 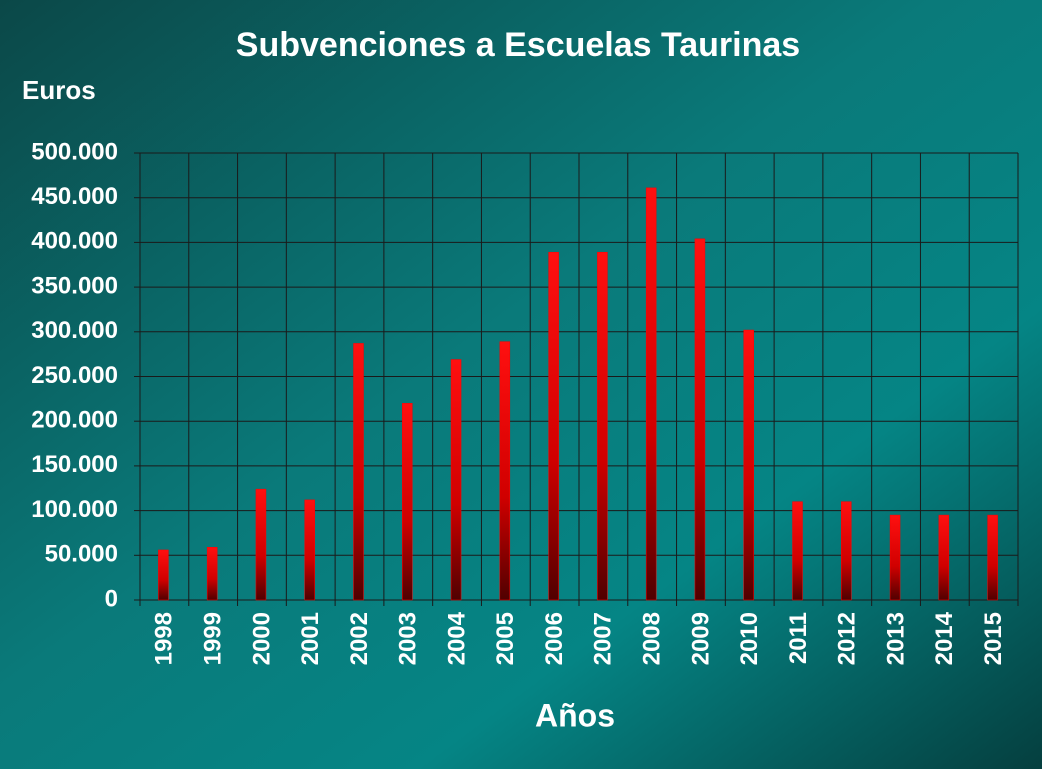 I want to click on y-tick-label: 50.000, so click(x=81, y=554).